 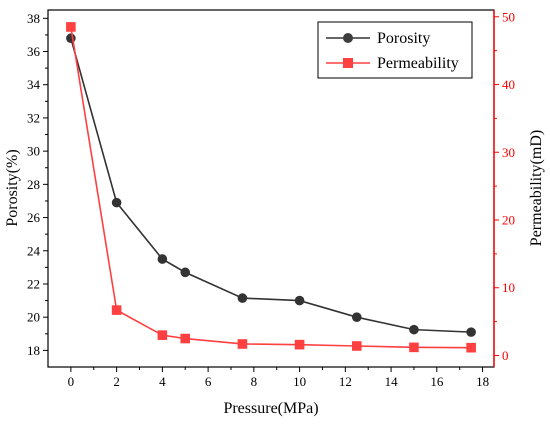 I want to click on x-tick-label: 2, so click(x=116, y=381).